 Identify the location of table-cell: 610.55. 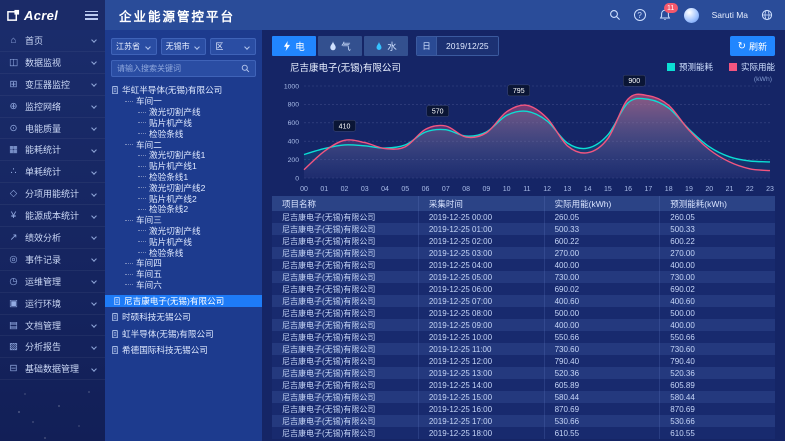
(601, 433).